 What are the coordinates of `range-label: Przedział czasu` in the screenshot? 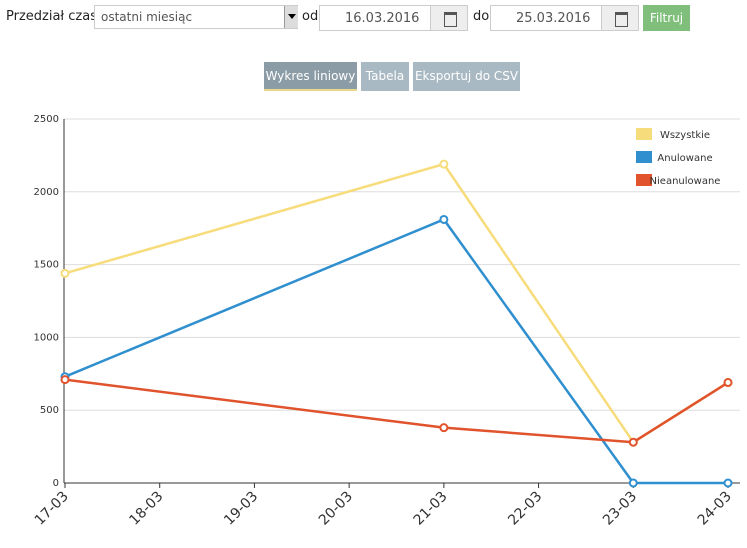 It's located at (56, 16).